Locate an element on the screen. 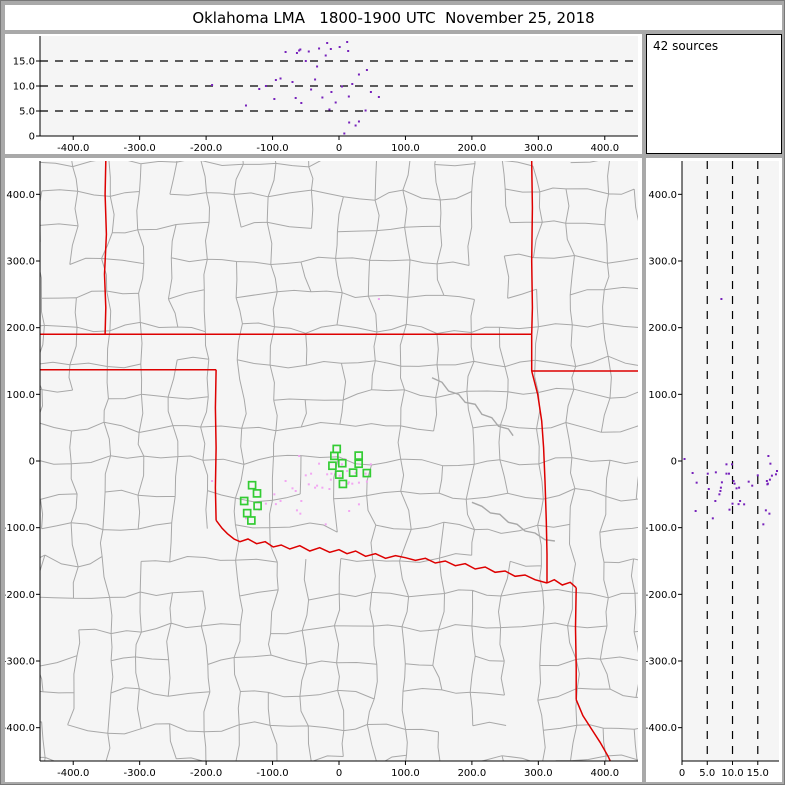  state-border-tx-ar is located at coordinates (575, 643).